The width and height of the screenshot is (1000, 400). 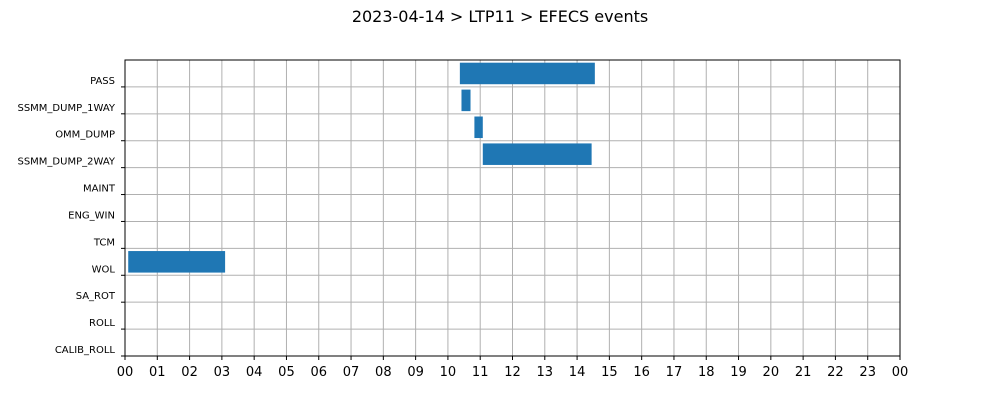 I want to click on x-tick-label: 10, so click(x=448, y=372).